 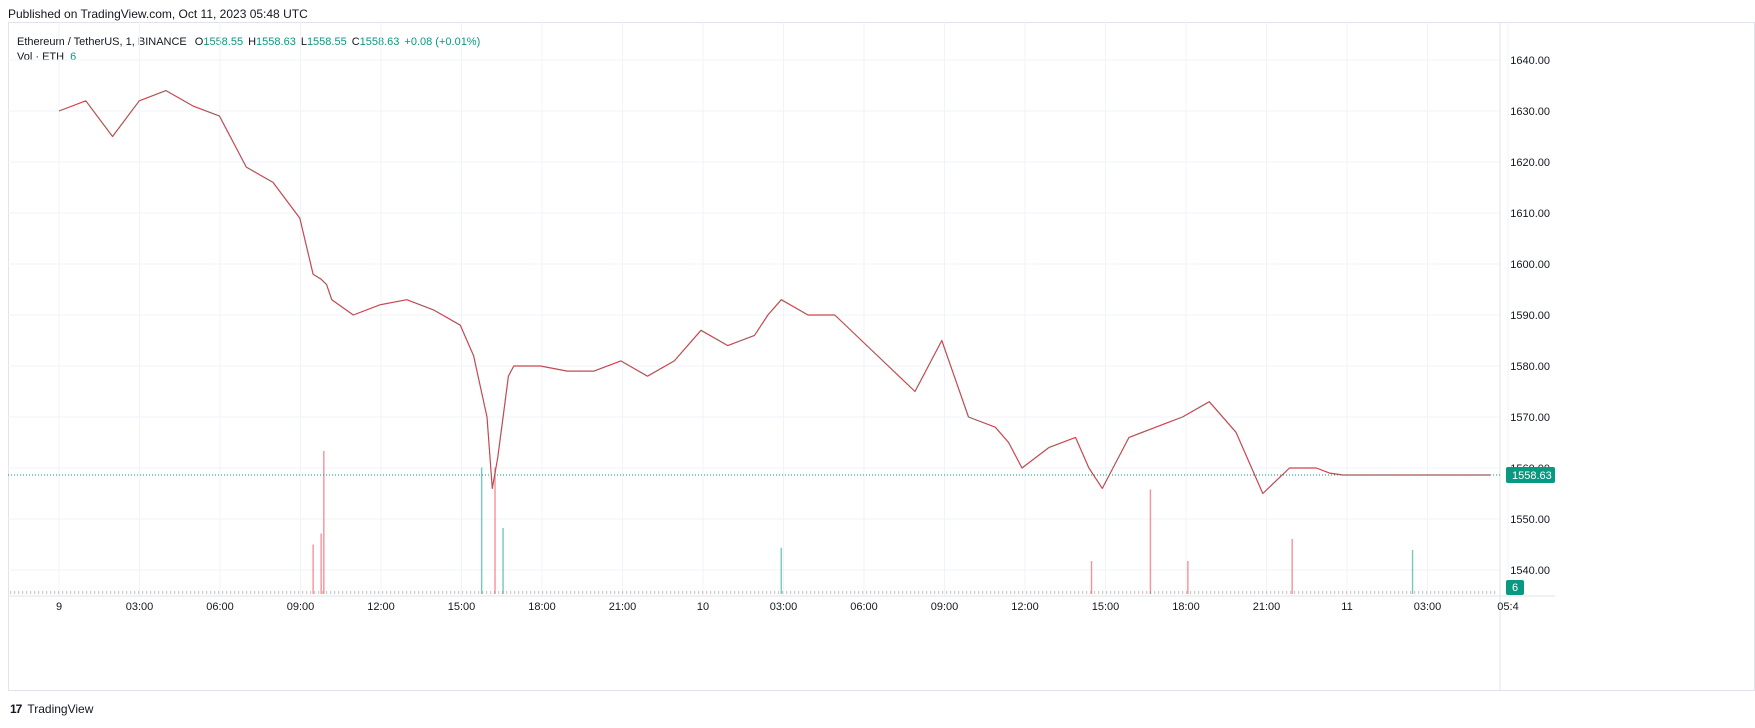 What do you see at coordinates (276, 42) in the screenshot?
I see `high-value: 1558.63` at bounding box center [276, 42].